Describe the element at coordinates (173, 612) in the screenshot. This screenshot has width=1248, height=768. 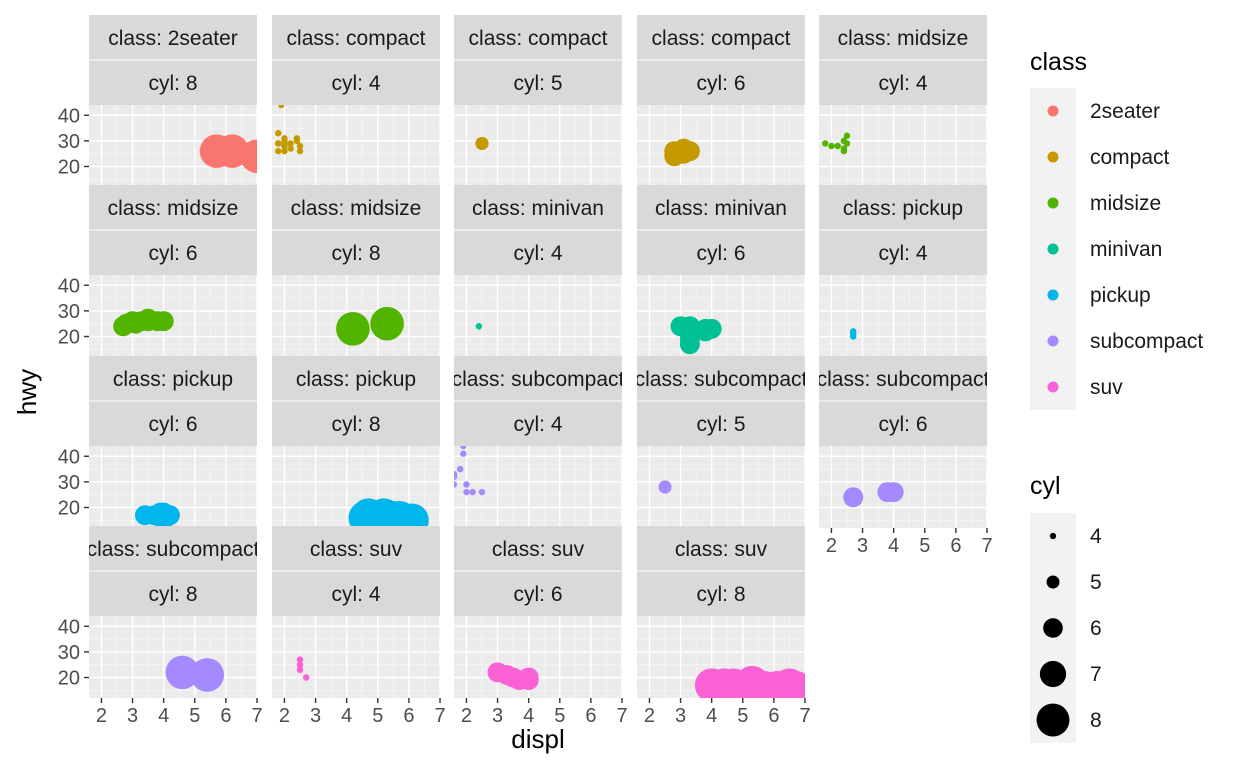
I see `facet-panel: class: subcompact cyl: 8` at that location.